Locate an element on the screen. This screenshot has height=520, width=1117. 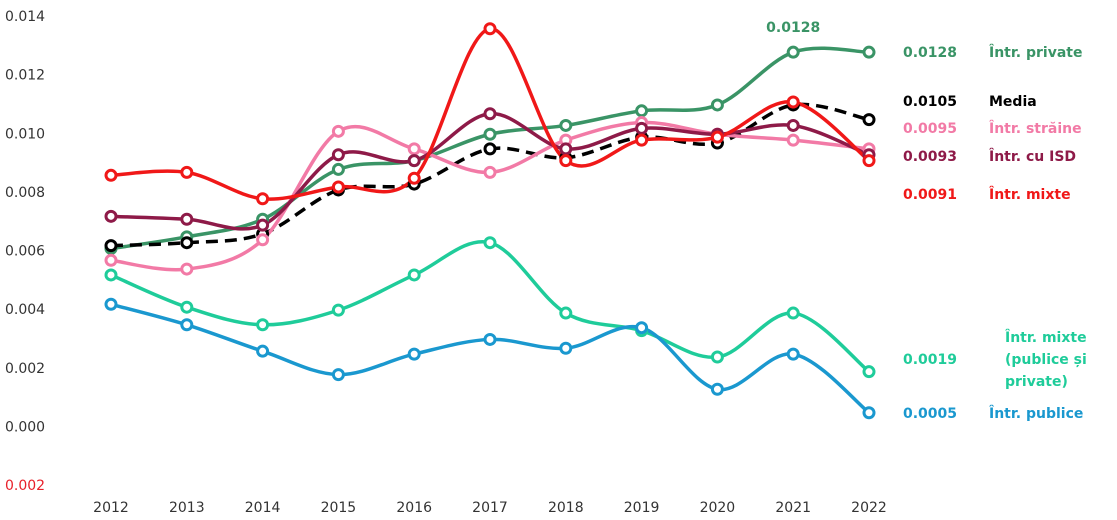
x-tick-label: 2020 is located at coordinates (718, 508).